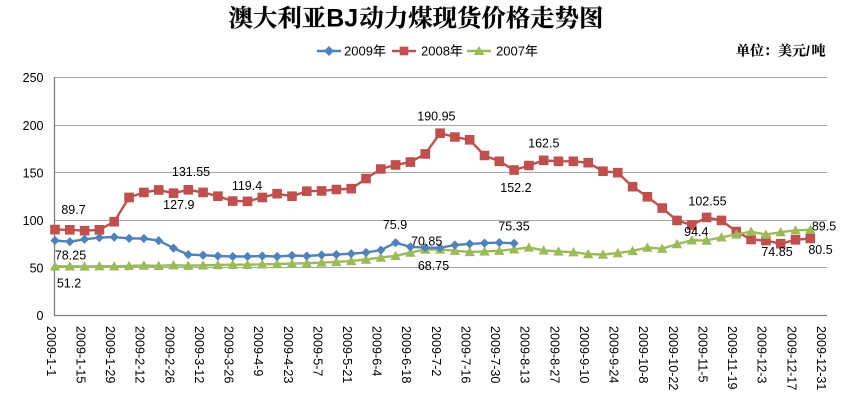  I want to click on svg-text: 150, so click(33, 173).